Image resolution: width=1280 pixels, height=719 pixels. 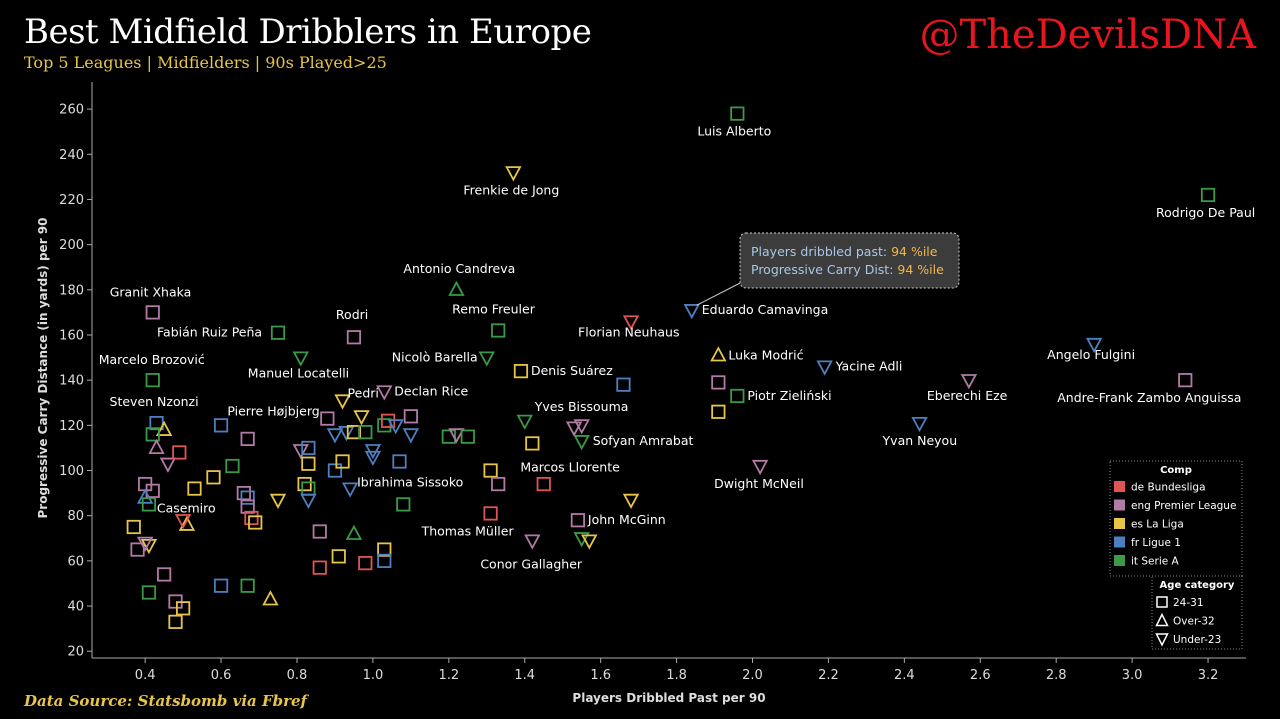 What do you see at coordinates (71, 155) in the screenshot?
I see `y-tick-label: 240` at bounding box center [71, 155].